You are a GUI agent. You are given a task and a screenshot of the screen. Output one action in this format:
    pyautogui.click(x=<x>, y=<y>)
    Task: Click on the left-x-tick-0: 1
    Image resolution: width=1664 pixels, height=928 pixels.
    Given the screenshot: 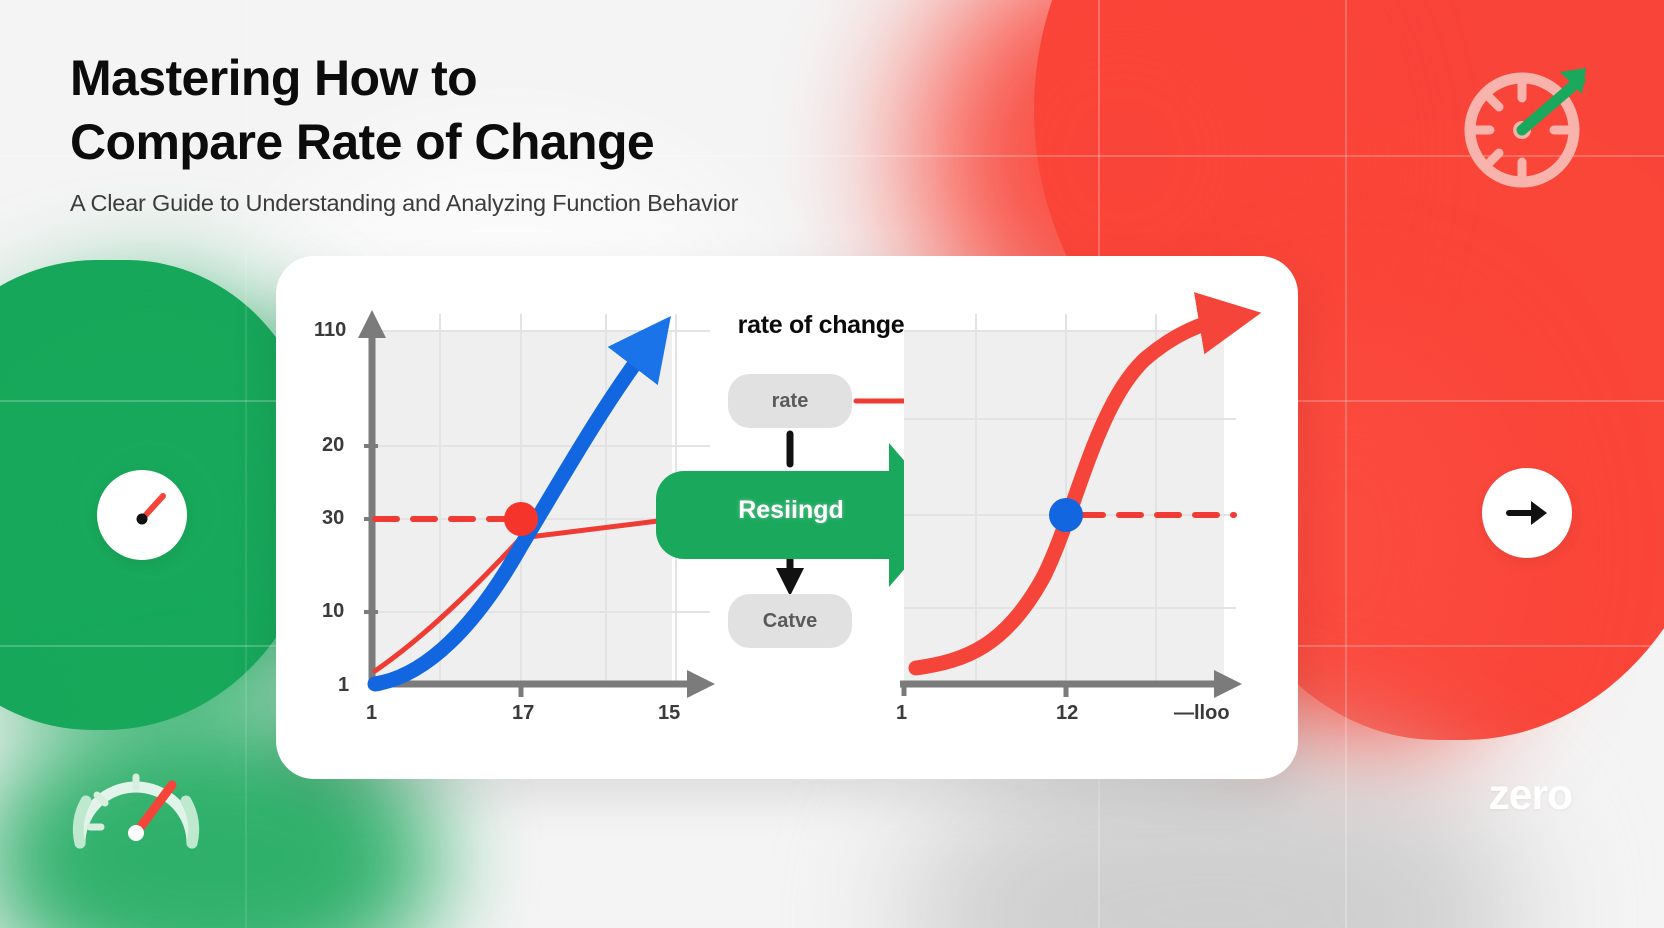 What is the action you would take?
    pyautogui.click(x=372, y=713)
    